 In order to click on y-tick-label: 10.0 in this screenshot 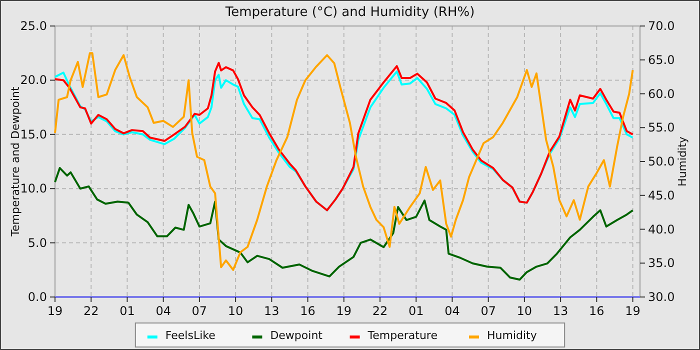, I will do `click(33, 189)`.